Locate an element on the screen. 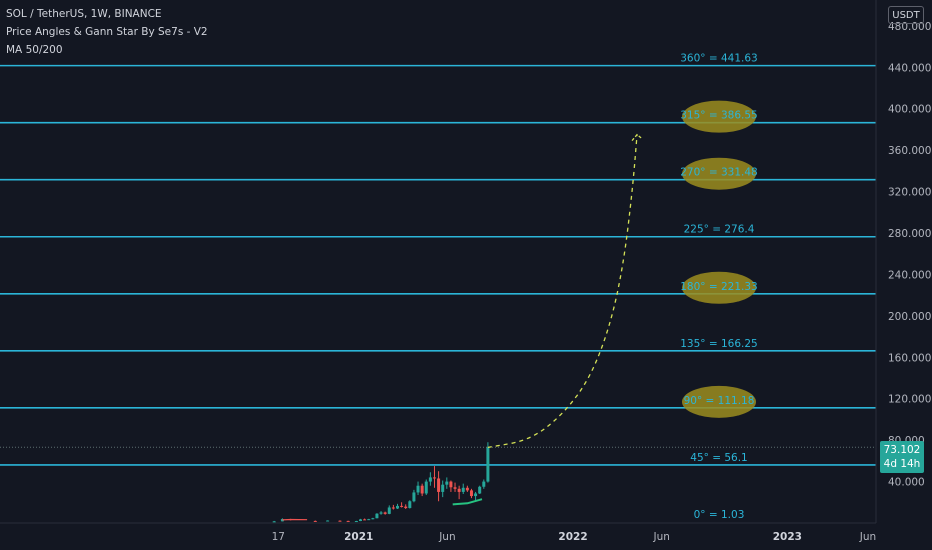 The width and height of the screenshot is (932, 550). gann-level-label: 90° = 111.18 is located at coordinates (719, 401).